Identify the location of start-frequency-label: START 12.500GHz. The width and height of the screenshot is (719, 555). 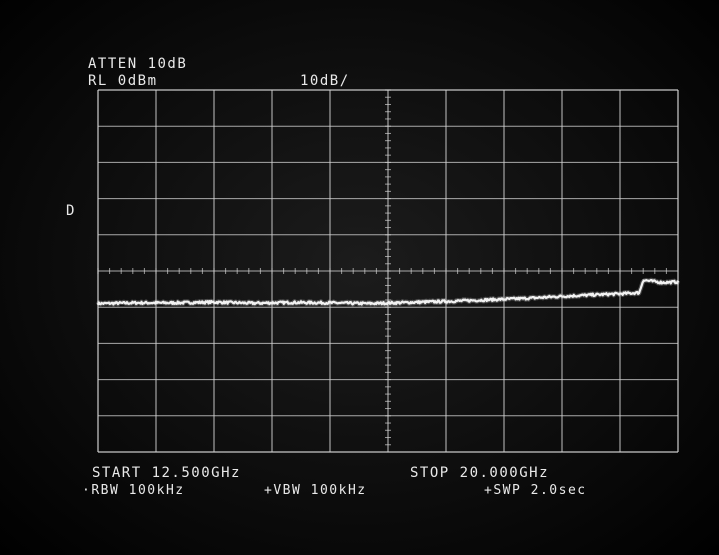
(166, 473).